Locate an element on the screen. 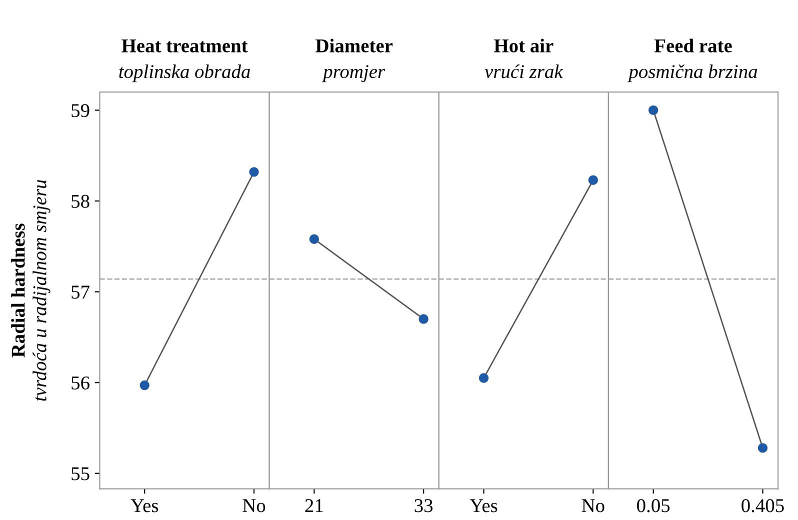  chart-title: Heat treatment is located at coordinates (185, 45).